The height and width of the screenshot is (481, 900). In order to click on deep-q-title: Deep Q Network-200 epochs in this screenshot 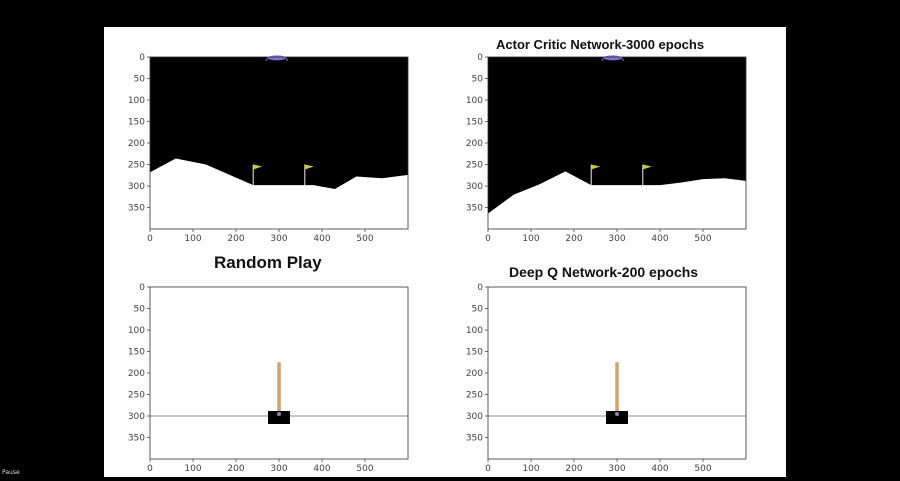, I will do `click(604, 272)`.